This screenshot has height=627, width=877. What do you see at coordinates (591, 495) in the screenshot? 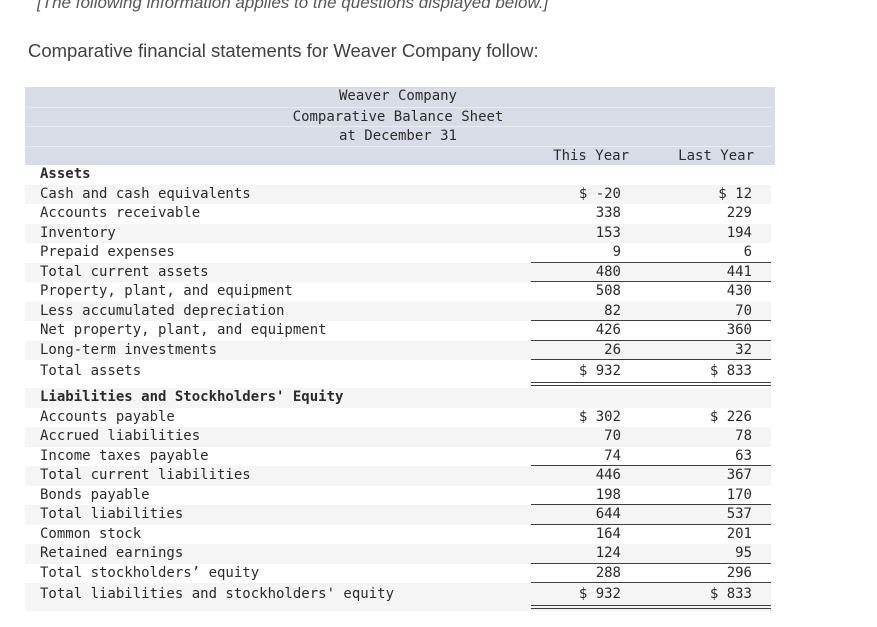
I see `row-value-this-year: 198` at bounding box center [591, 495].